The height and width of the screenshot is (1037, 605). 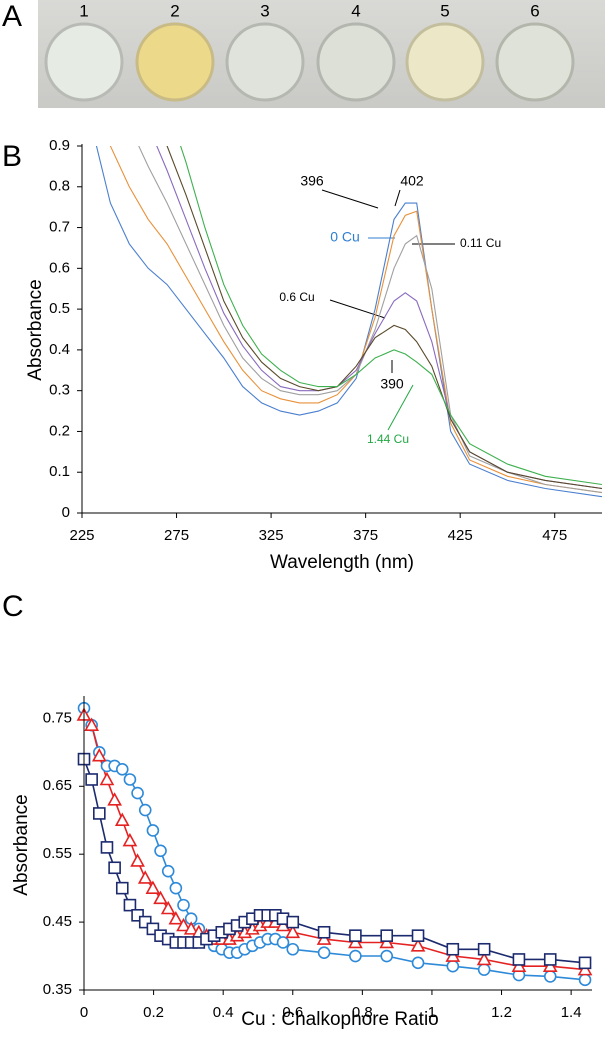 What do you see at coordinates (345, 237) in the screenshot?
I see `annotation: 0 Cu` at bounding box center [345, 237].